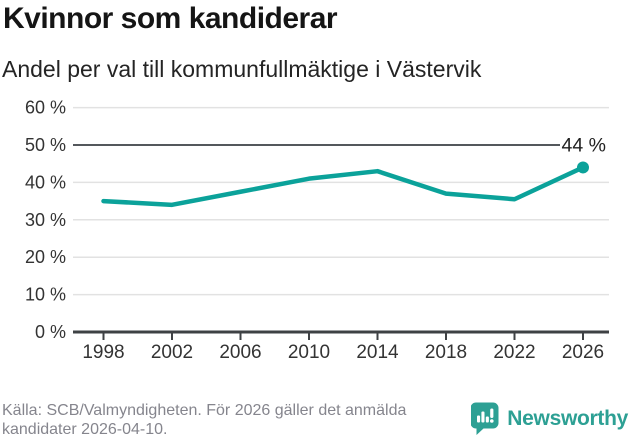  What do you see at coordinates (85, 429) in the screenshot?
I see `source-line-2: kandidater 2026-04-10.` at bounding box center [85, 429].